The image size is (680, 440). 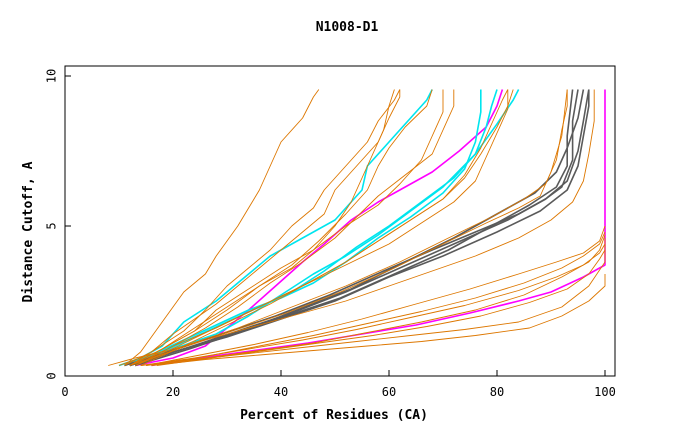 I want to click on x-tick-label-0: 0, so click(x=64, y=392).